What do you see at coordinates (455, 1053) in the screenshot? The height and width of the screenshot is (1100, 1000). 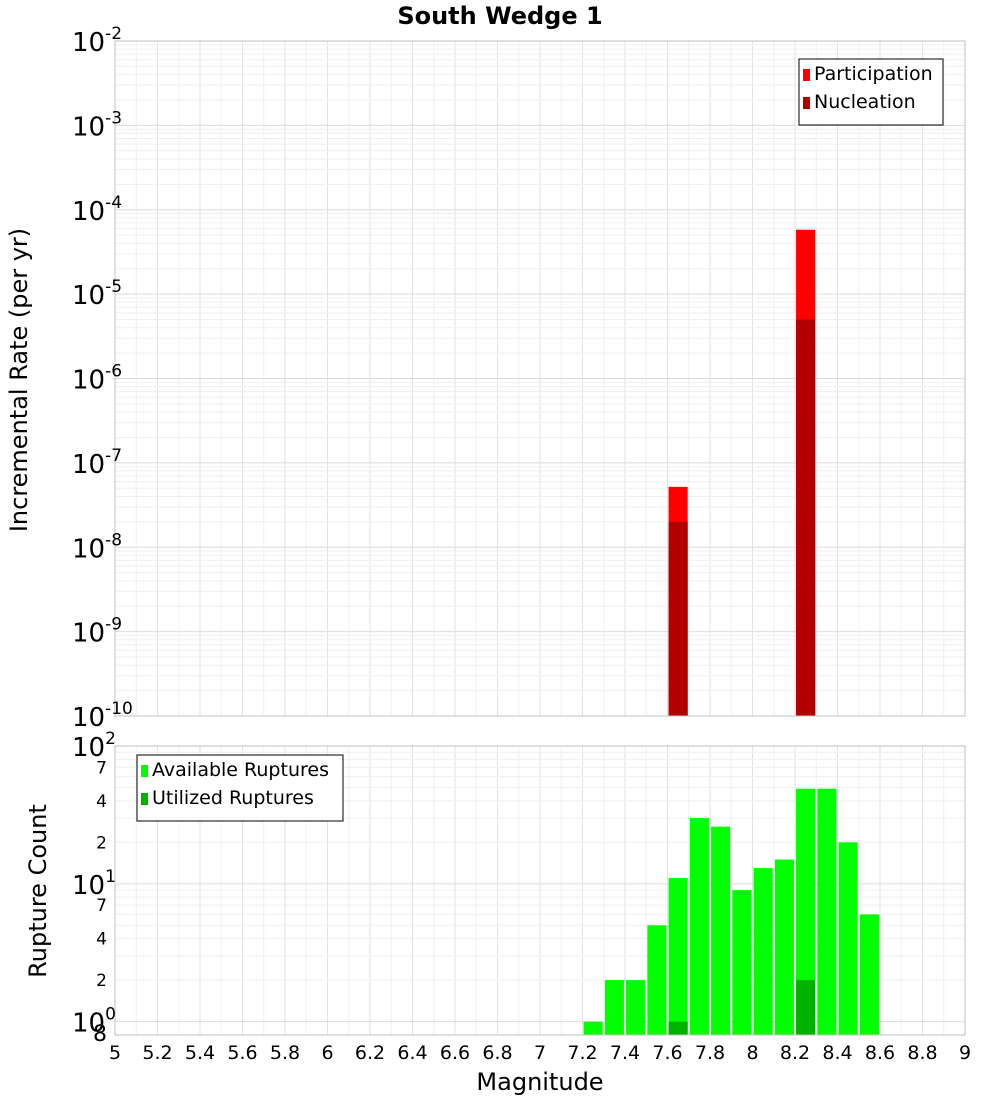 I see `x-tick-label: 6.6` at bounding box center [455, 1053].